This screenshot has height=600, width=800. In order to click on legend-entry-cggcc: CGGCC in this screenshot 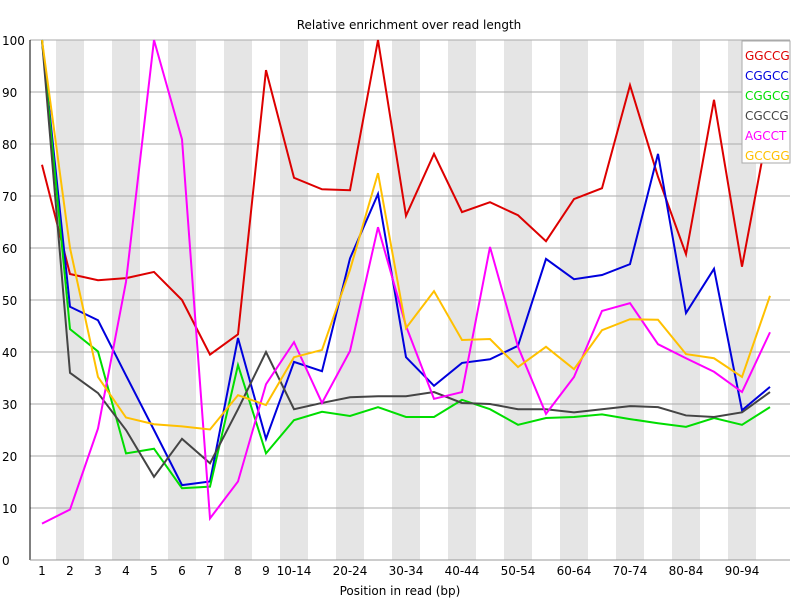, I will do `click(767, 76)`.